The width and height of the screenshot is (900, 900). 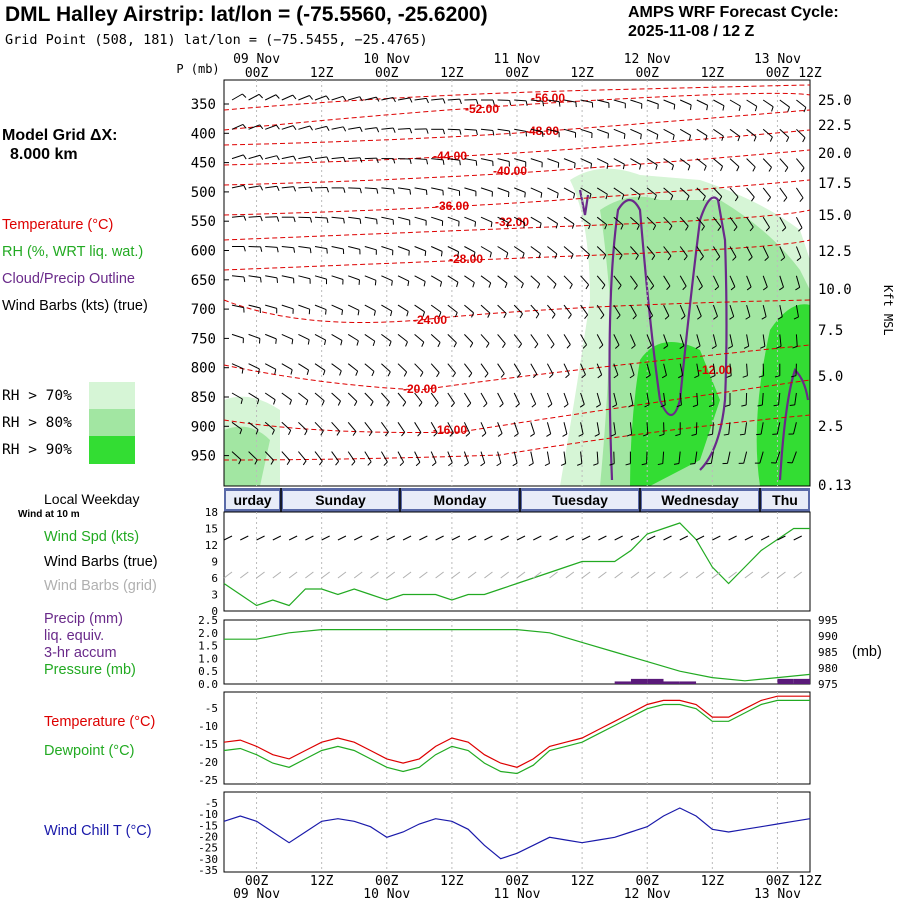 What do you see at coordinates (542, 131) in the screenshot?
I see `isotherm-label: -48.00` at bounding box center [542, 131].